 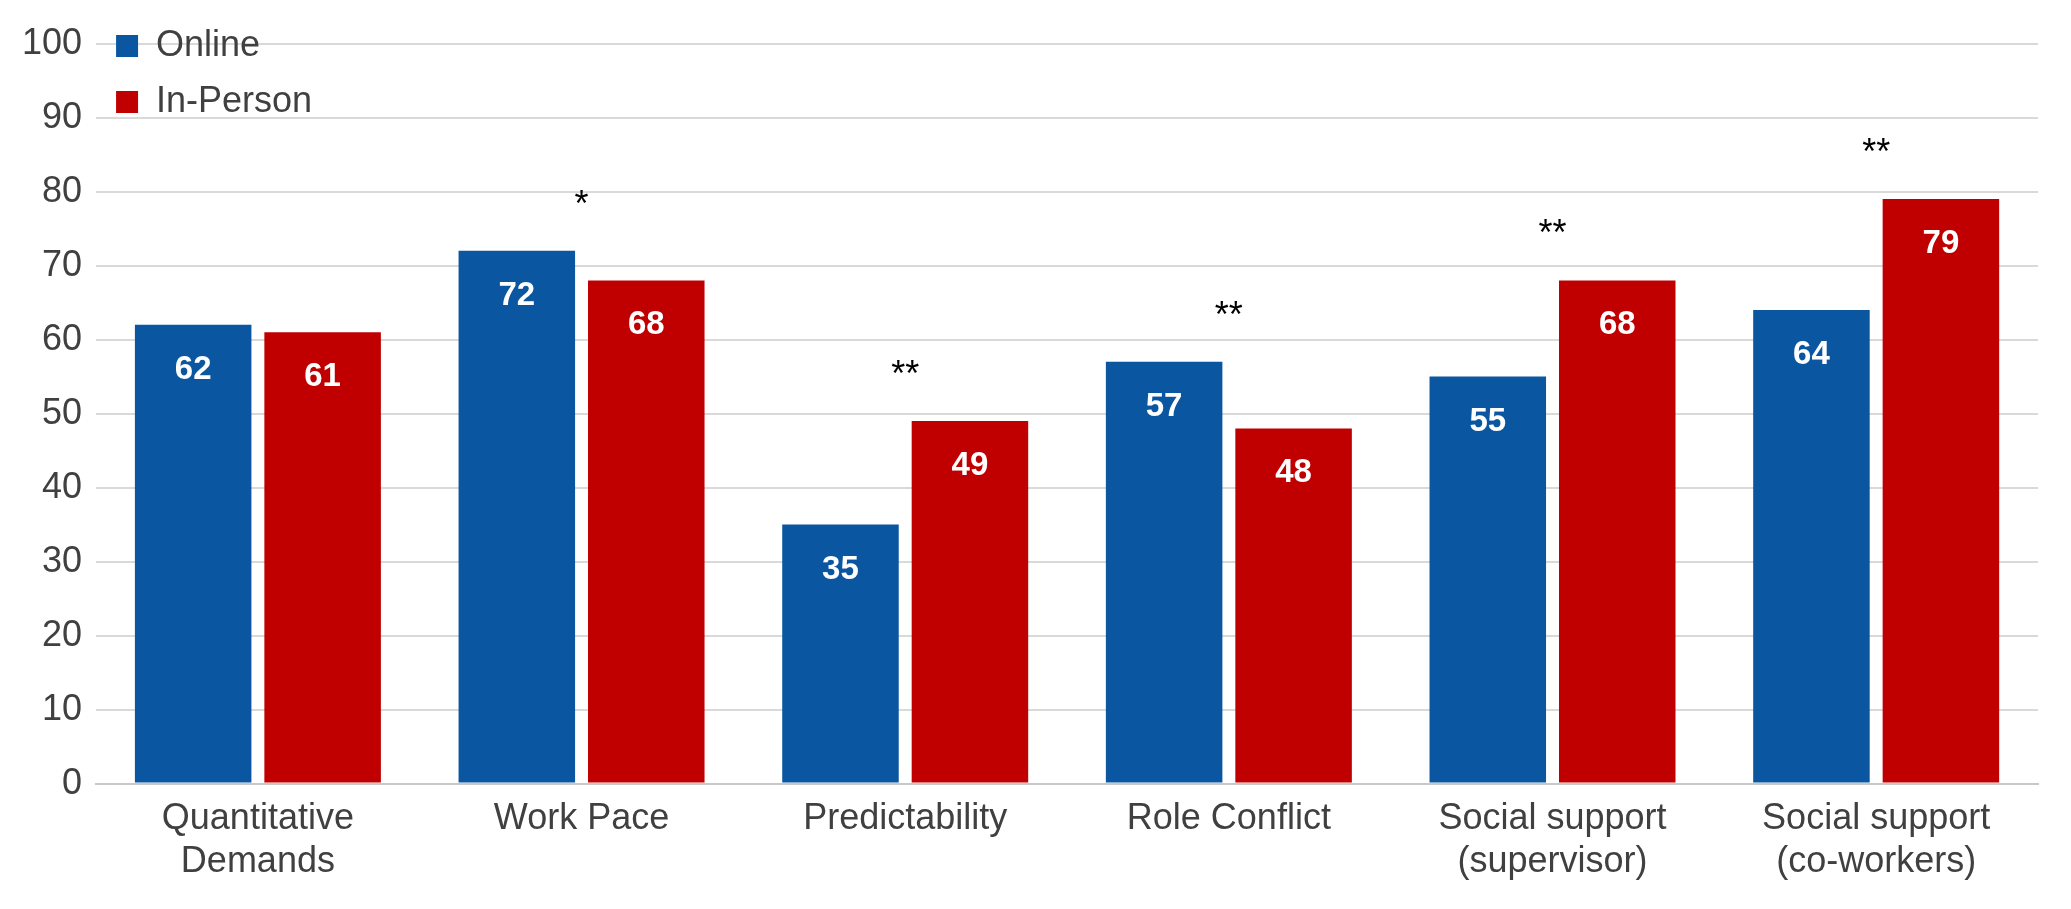 I want to click on y-tick-label: 90, so click(x=62, y=115).